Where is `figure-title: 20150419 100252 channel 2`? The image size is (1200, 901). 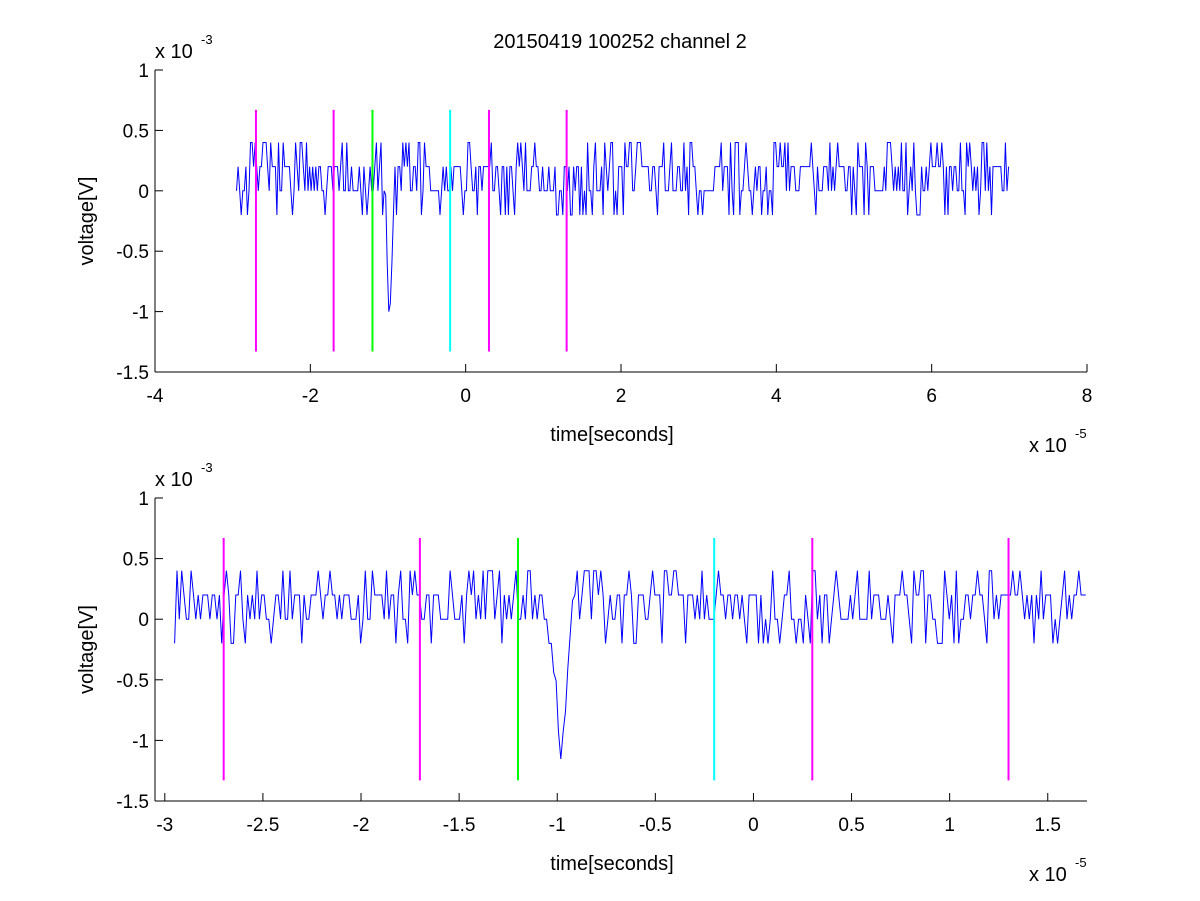 figure-title: 20150419 100252 channel 2 is located at coordinates (620, 42).